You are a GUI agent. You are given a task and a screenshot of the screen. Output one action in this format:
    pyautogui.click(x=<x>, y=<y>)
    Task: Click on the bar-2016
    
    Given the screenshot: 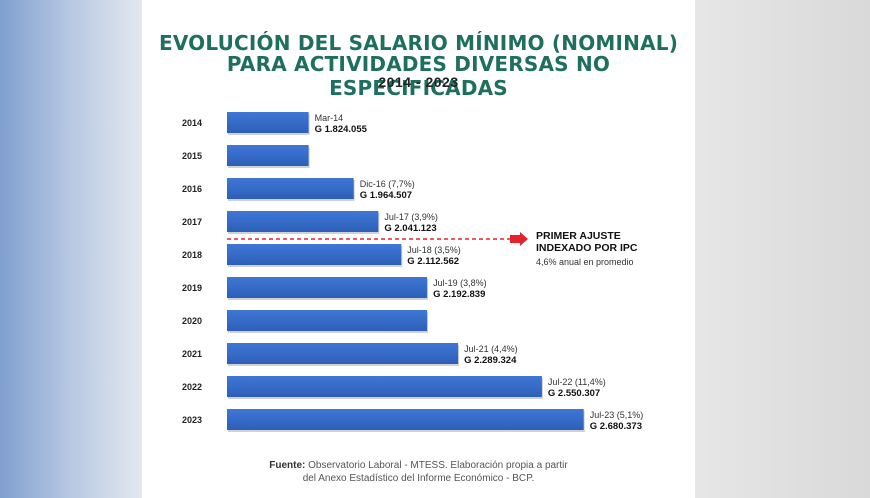 What is the action you would take?
    pyautogui.click(x=290, y=188)
    